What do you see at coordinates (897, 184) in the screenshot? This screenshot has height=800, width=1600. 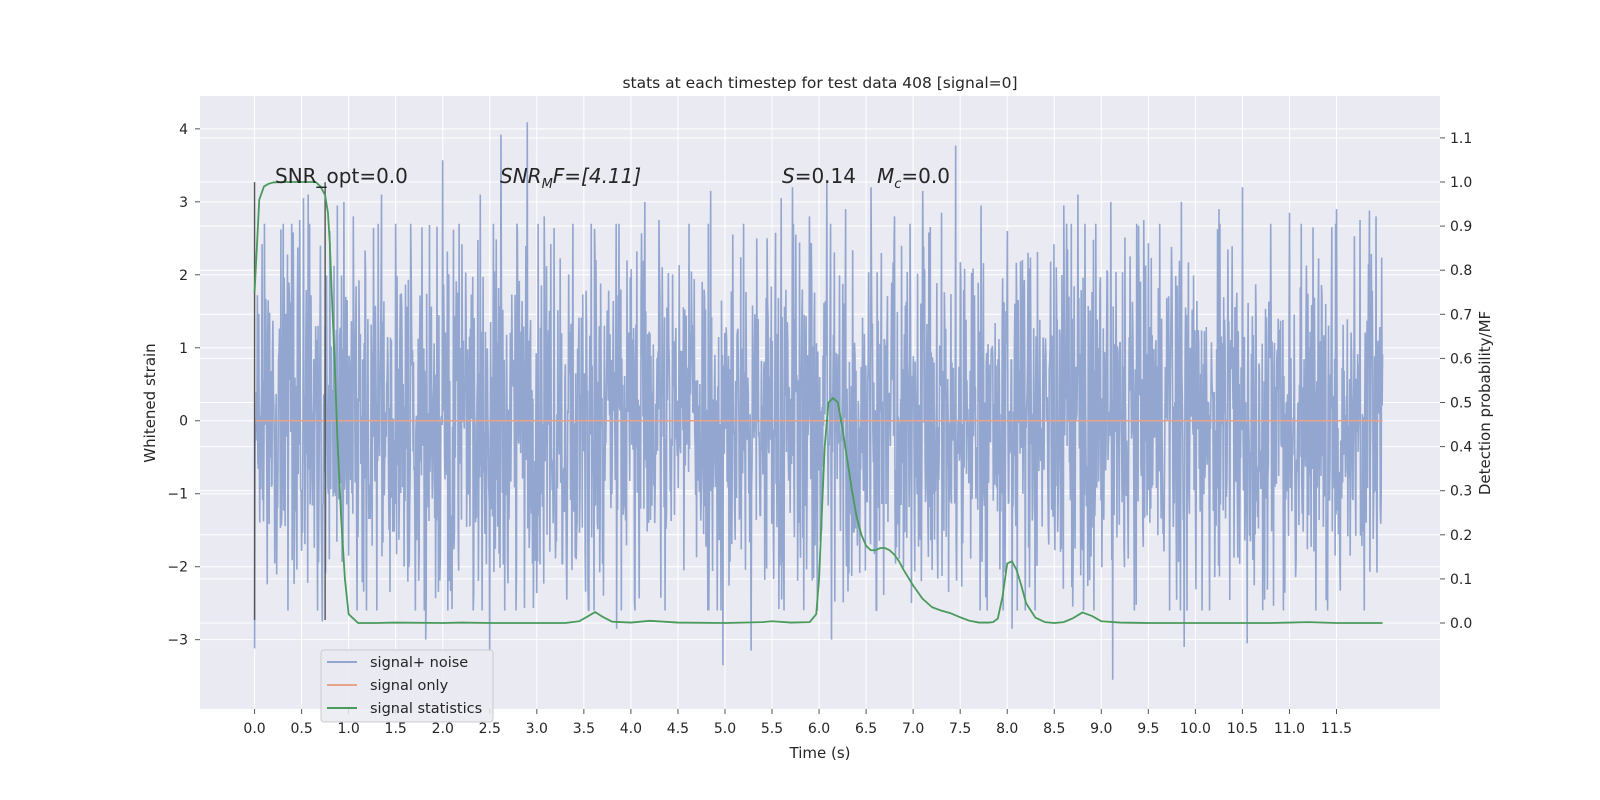 I see `annotation-mc-sub: c` at bounding box center [897, 184].